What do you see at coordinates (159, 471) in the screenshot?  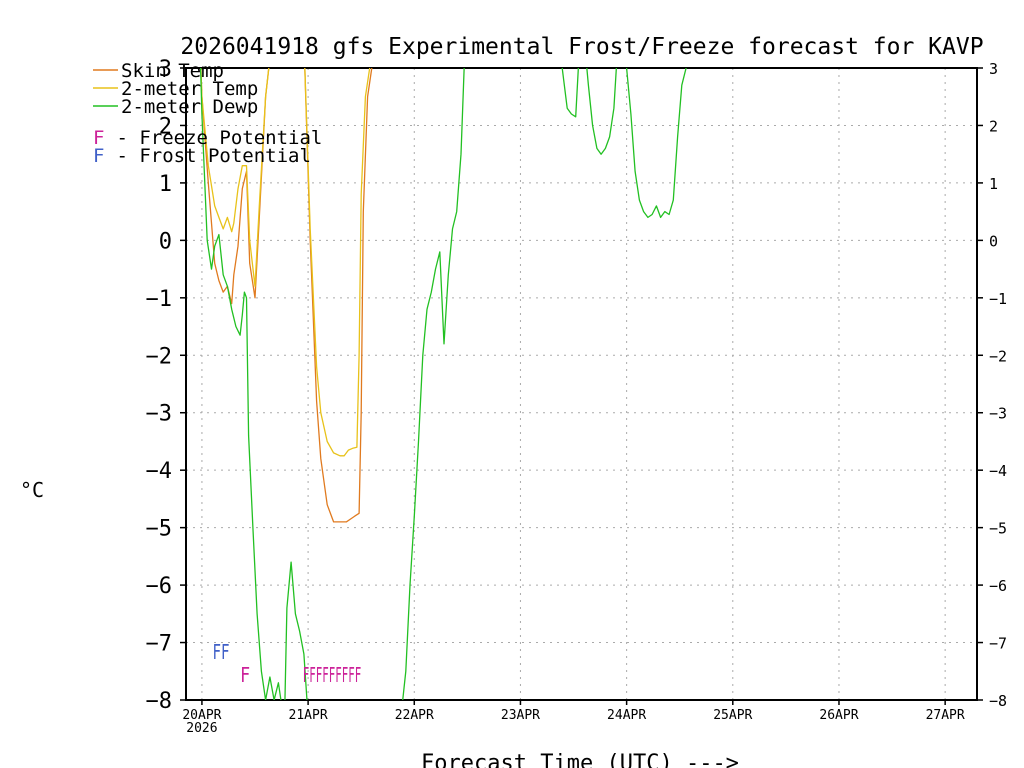 I see `y-tick-label: −4` at bounding box center [159, 471].